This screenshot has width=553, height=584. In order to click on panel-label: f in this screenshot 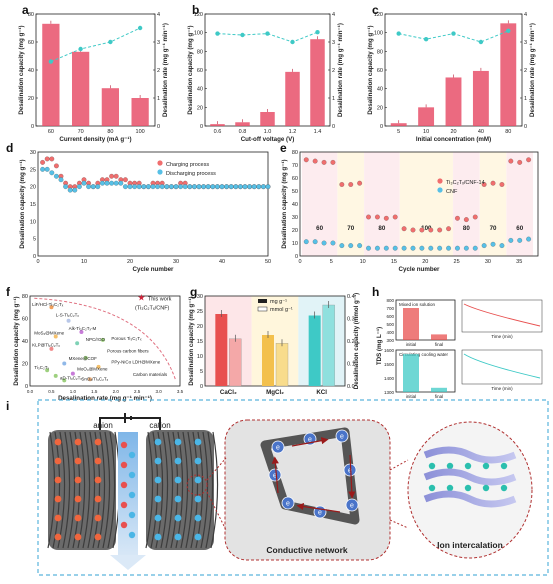, I will do `click(8, 292)`.